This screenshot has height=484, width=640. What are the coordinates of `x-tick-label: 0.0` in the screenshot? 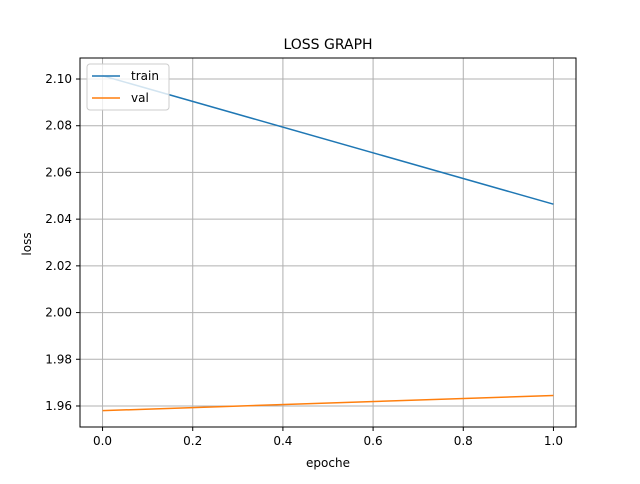 It's located at (102, 441).